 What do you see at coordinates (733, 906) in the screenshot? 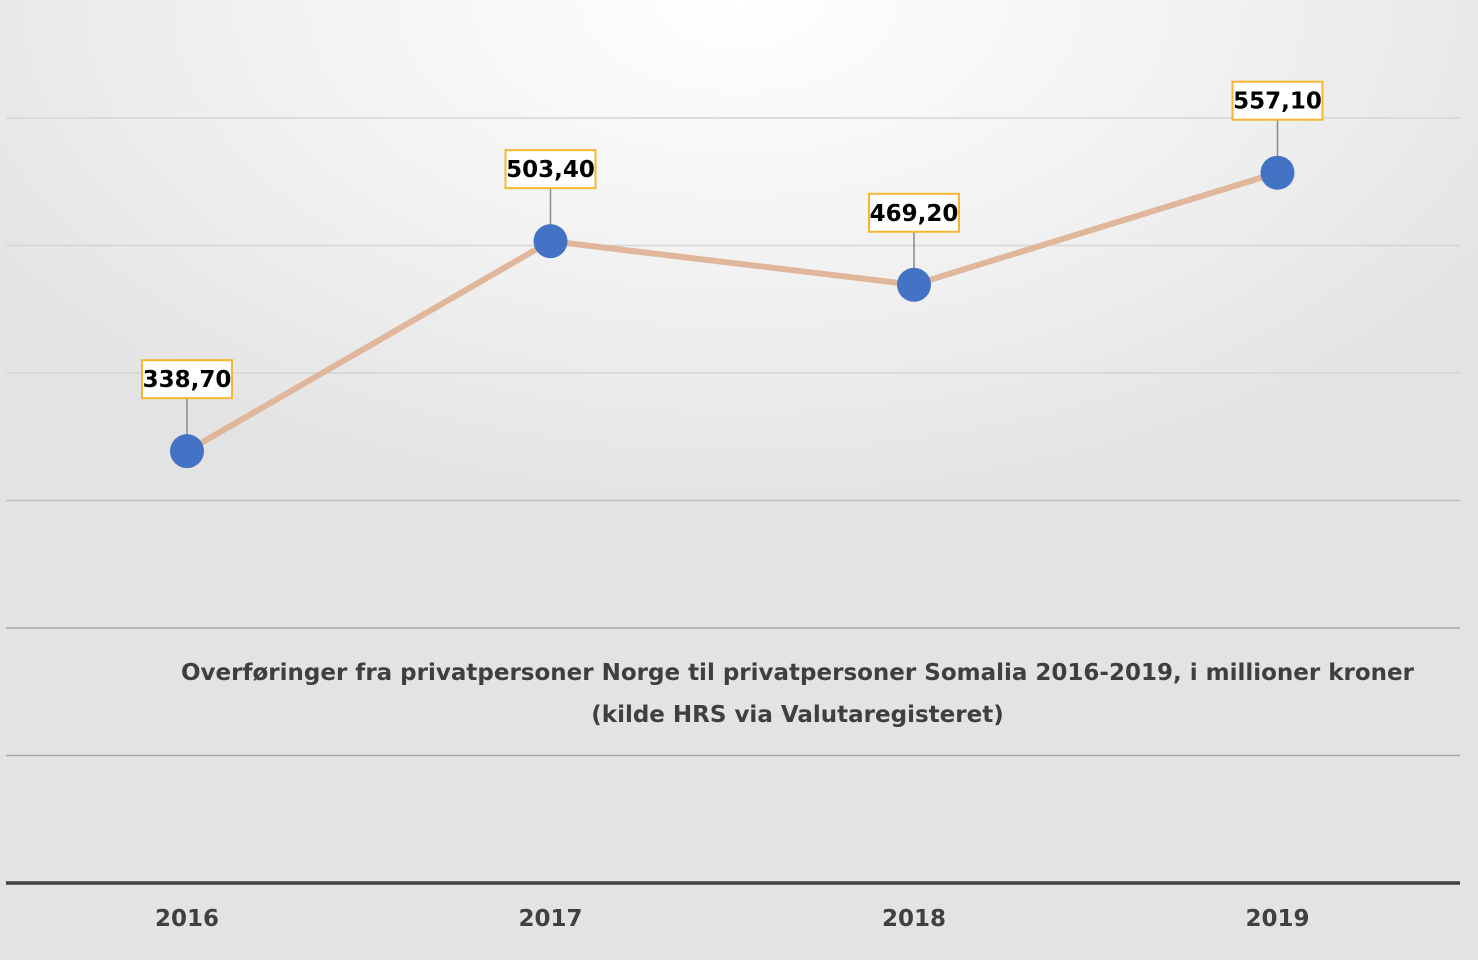
I see `x-axis: 2016 2017 2018 2019` at bounding box center [733, 906].